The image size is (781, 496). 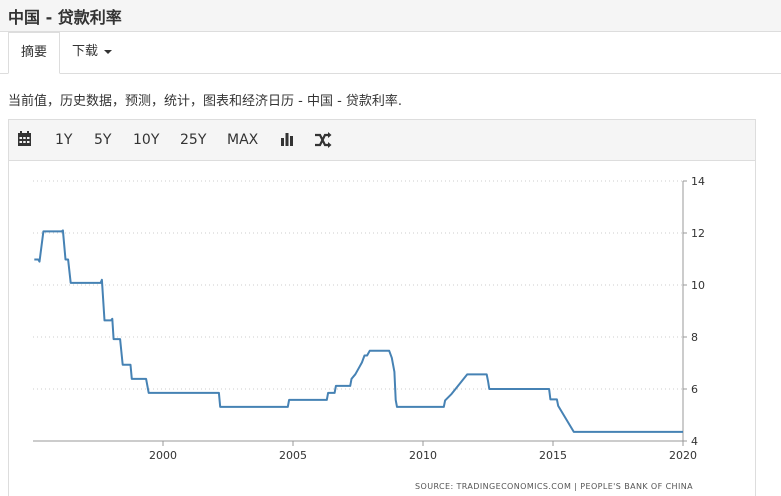 What do you see at coordinates (423, 455) in the screenshot?
I see `x-tick-label: 2010` at bounding box center [423, 455].